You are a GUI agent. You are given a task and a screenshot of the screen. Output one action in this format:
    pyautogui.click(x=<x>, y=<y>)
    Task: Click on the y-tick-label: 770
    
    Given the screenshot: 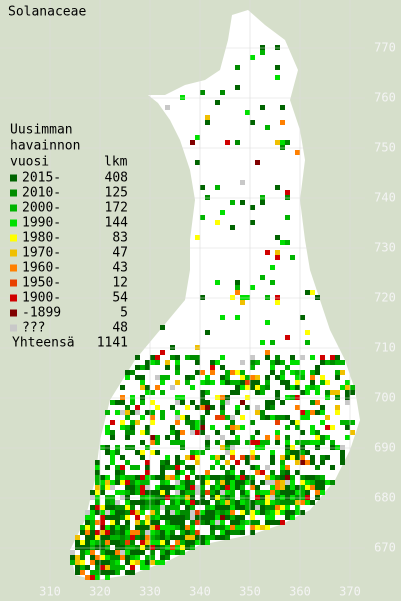 What is the action you would take?
    pyautogui.click(x=385, y=48)
    